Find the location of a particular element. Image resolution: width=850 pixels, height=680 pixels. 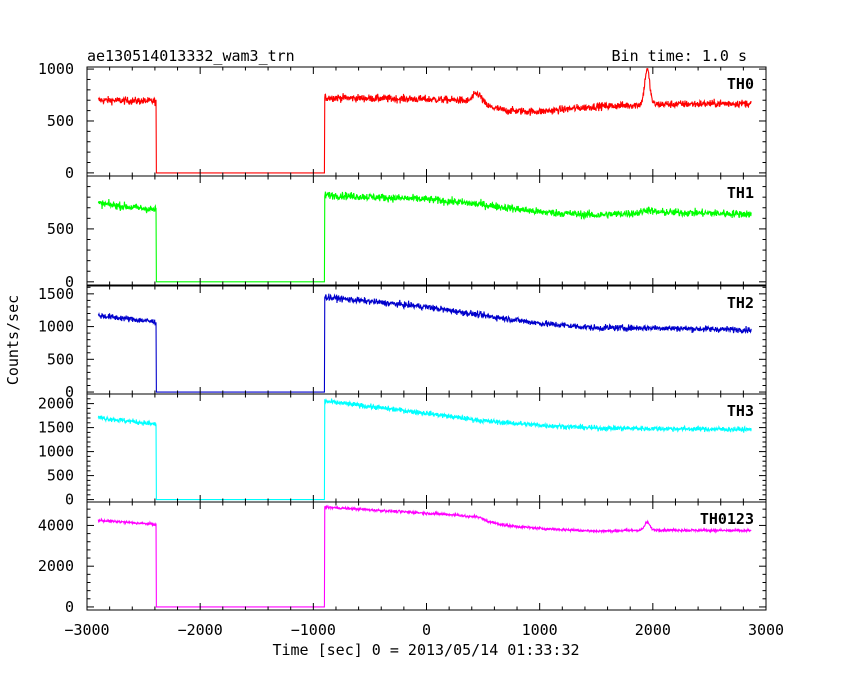

x-tick-label: 3000 is located at coordinates (766, 630).